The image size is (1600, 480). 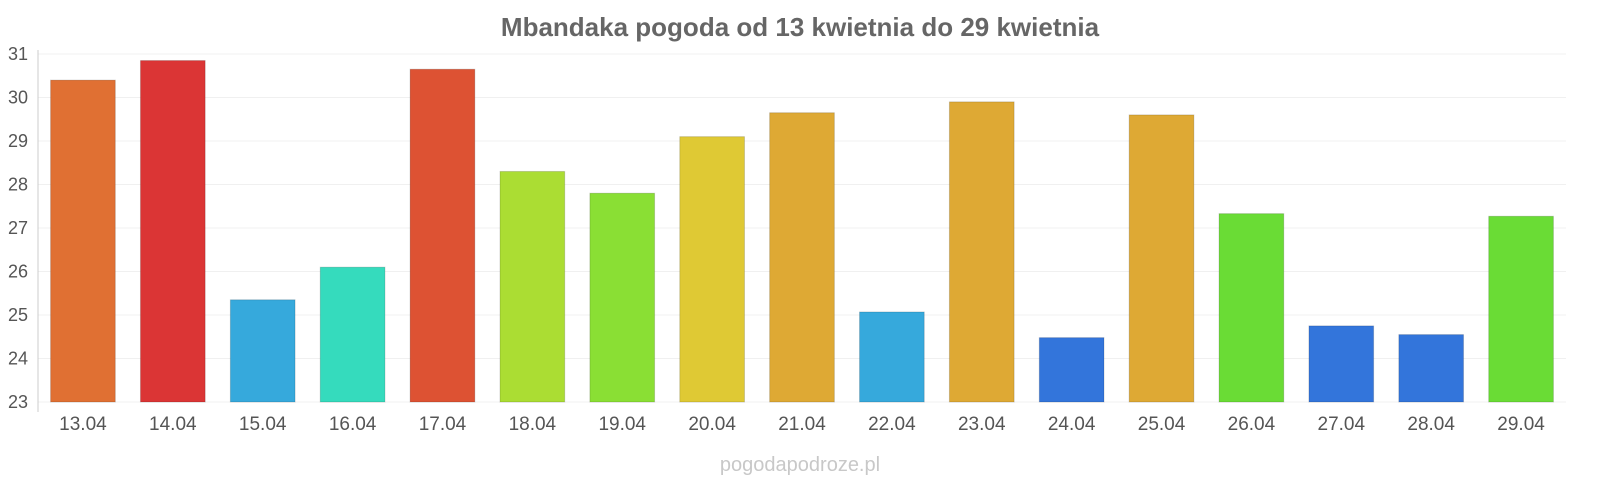 What do you see at coordinates (1521, 424) in the screenshot?
I see `x-tick-label: 29.04` at bounding box center [1521, 424].